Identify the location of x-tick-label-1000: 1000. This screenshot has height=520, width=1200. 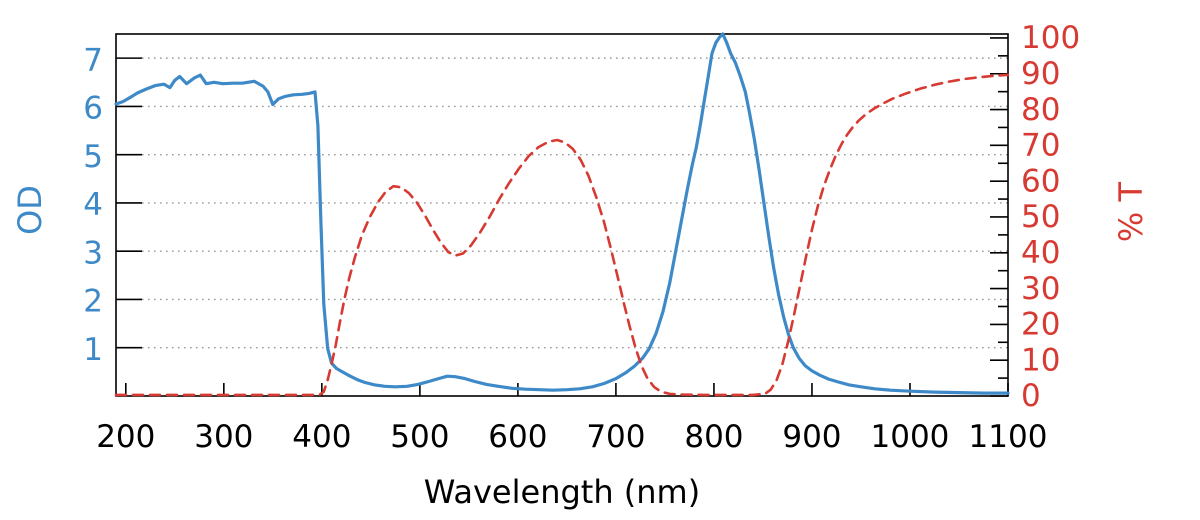
(910, 437).